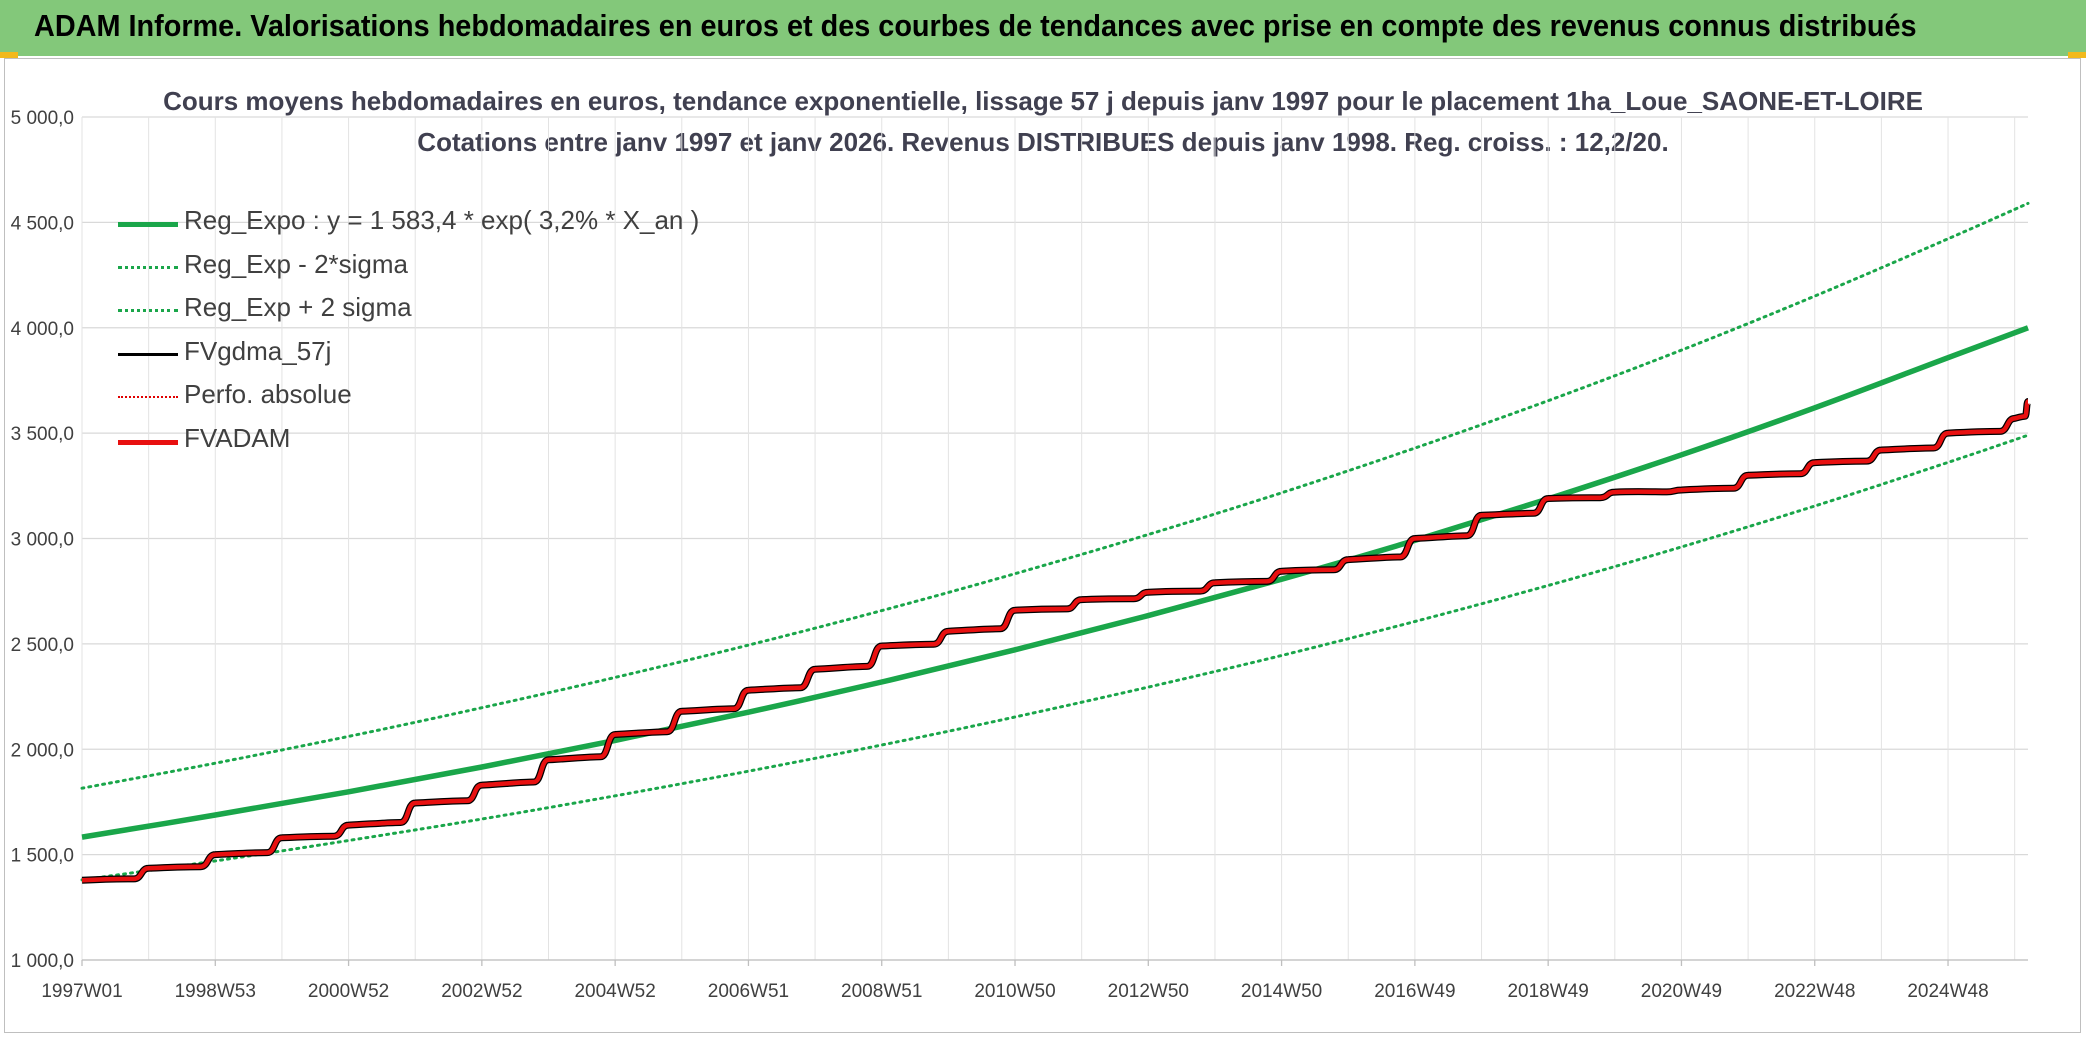 The image size is (2086, 1038). What do you see at coordinates (614, 991) in the screenshot?
I see `x-tick-label: 2004W52` at bounding box center [614, 991].